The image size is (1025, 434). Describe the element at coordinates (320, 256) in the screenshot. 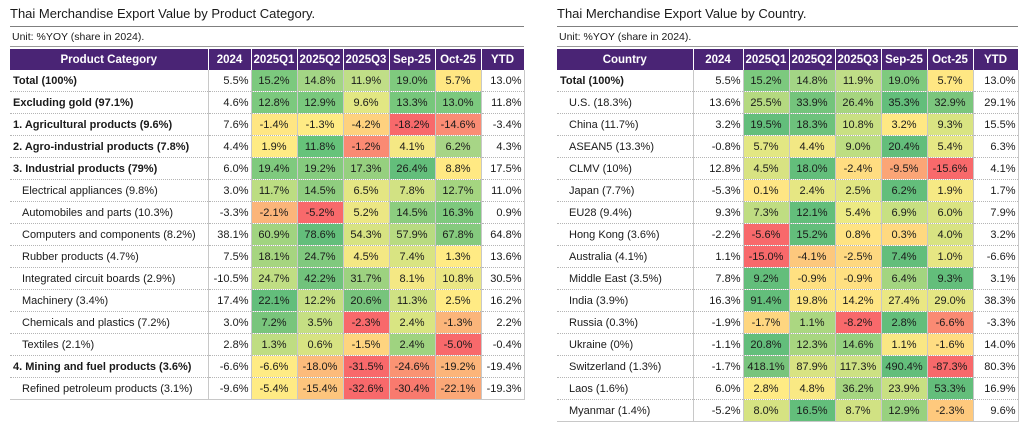

I see `heat-cell: 24.7%` at that location.